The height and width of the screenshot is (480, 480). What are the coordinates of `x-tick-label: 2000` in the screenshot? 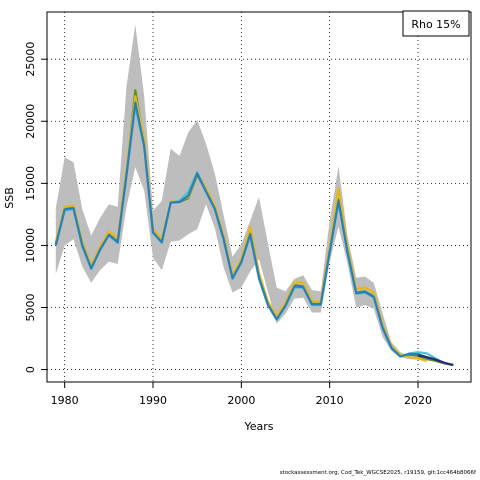 It's located at (241, 400).